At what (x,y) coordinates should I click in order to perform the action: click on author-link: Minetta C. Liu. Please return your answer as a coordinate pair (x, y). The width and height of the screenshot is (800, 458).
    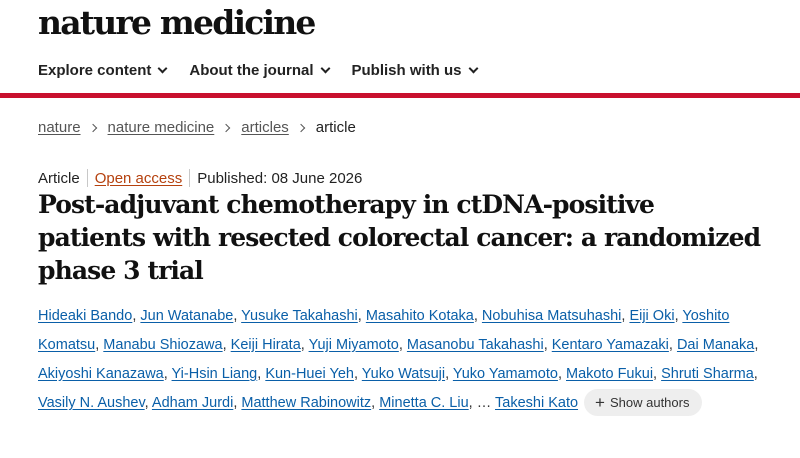
    Looking at the image, I should click on (424, 403).